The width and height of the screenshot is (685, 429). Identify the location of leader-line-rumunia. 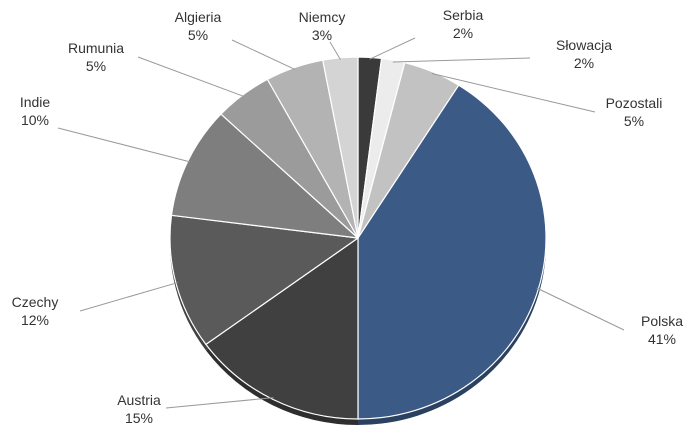
(191, 76).